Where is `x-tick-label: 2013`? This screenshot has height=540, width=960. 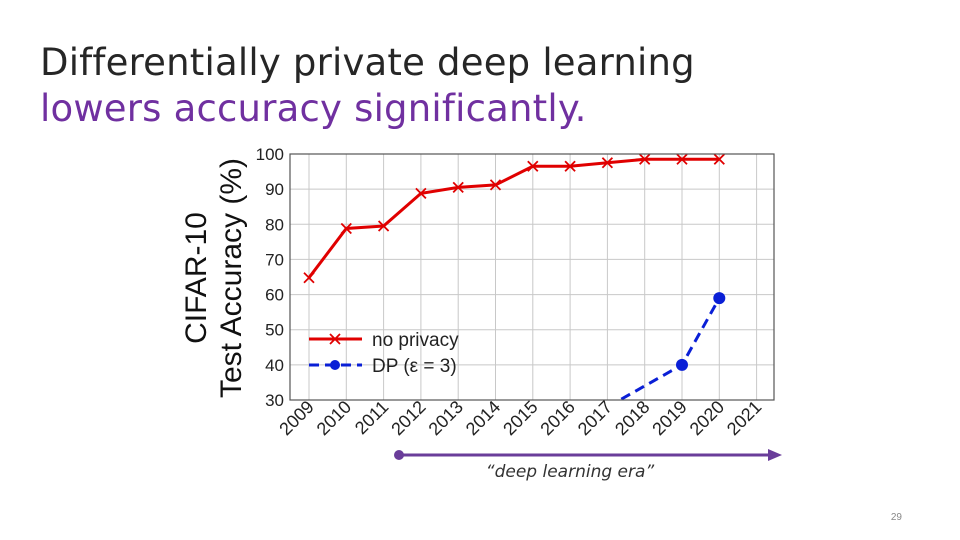 x-tick-label: 2013 is located at coordinates (446, 418).